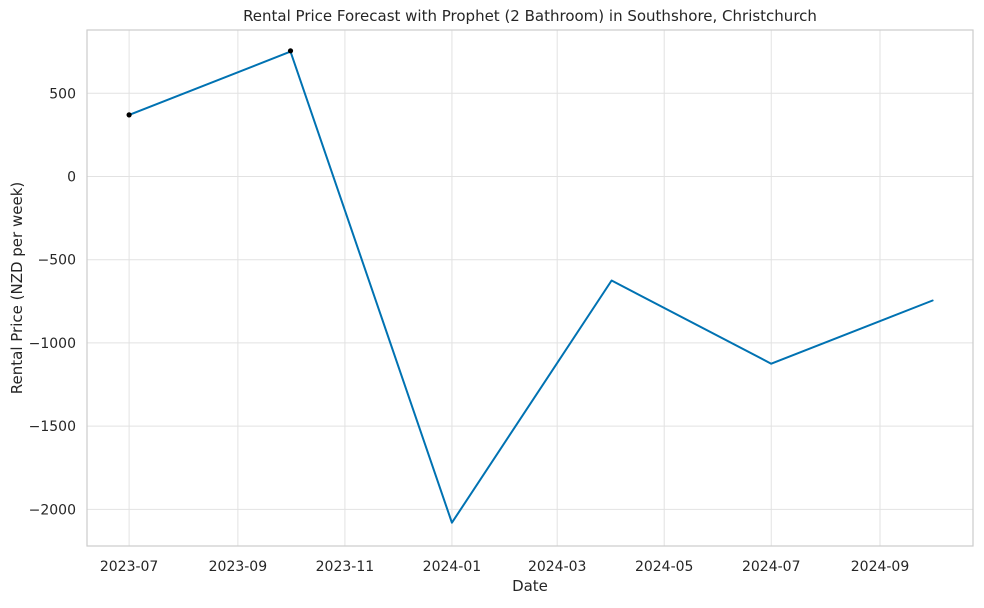 Image resolution: width=984 pixels, height=608 pixels. What do you see at coordinates (71, 177) in the screenshot?
I see `y-tick-label: 0` at bounding box center [71, 177].